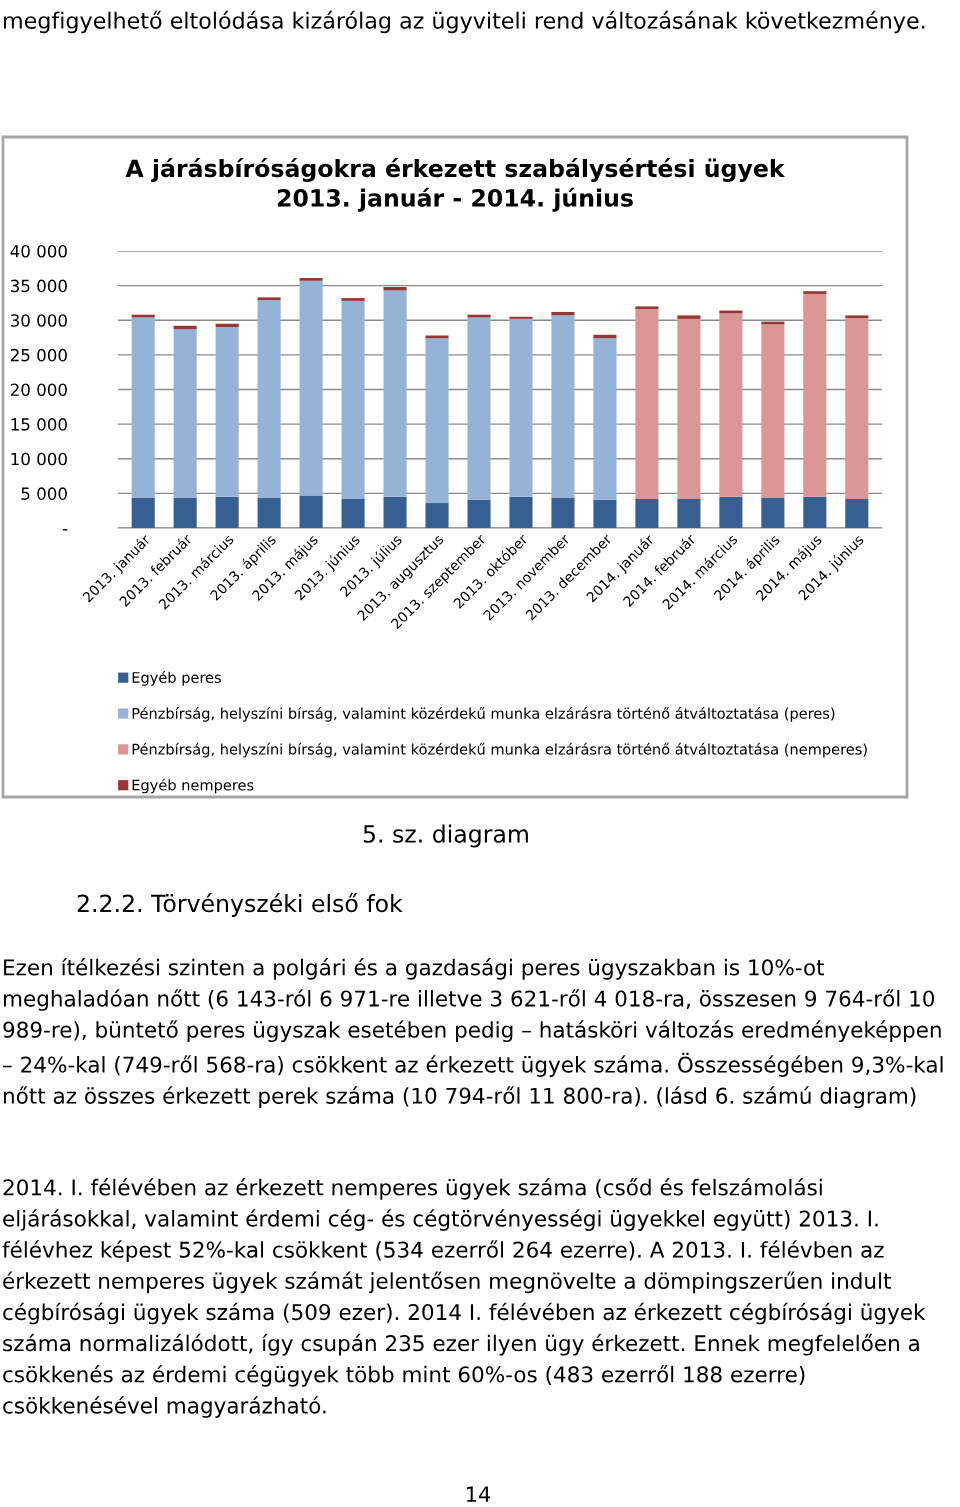  Describe the element at coordinates (473, 1033) in the screenshot. I see `text: Ezen ítélkezési szinten a polgári és a gazdasági peres ügyszakban is 10%-ot meghaladóan nőtt (6 143-ról 6 971-re illetve 3 621-ről 4 018-ra, összesen 9 764-ről 10 989-re), büntető peres ügyszak esetében pedig – hatásköri változás eredményeképpen – 24%-kal (749-ről 568-ra) csökkent az érkezett ügyek száma. Összességében 9,3%-kal nőtt az összes érkezett perek száma (10 794-ről 11 800-ra). (lásd 6. számú diagram)` at that location.